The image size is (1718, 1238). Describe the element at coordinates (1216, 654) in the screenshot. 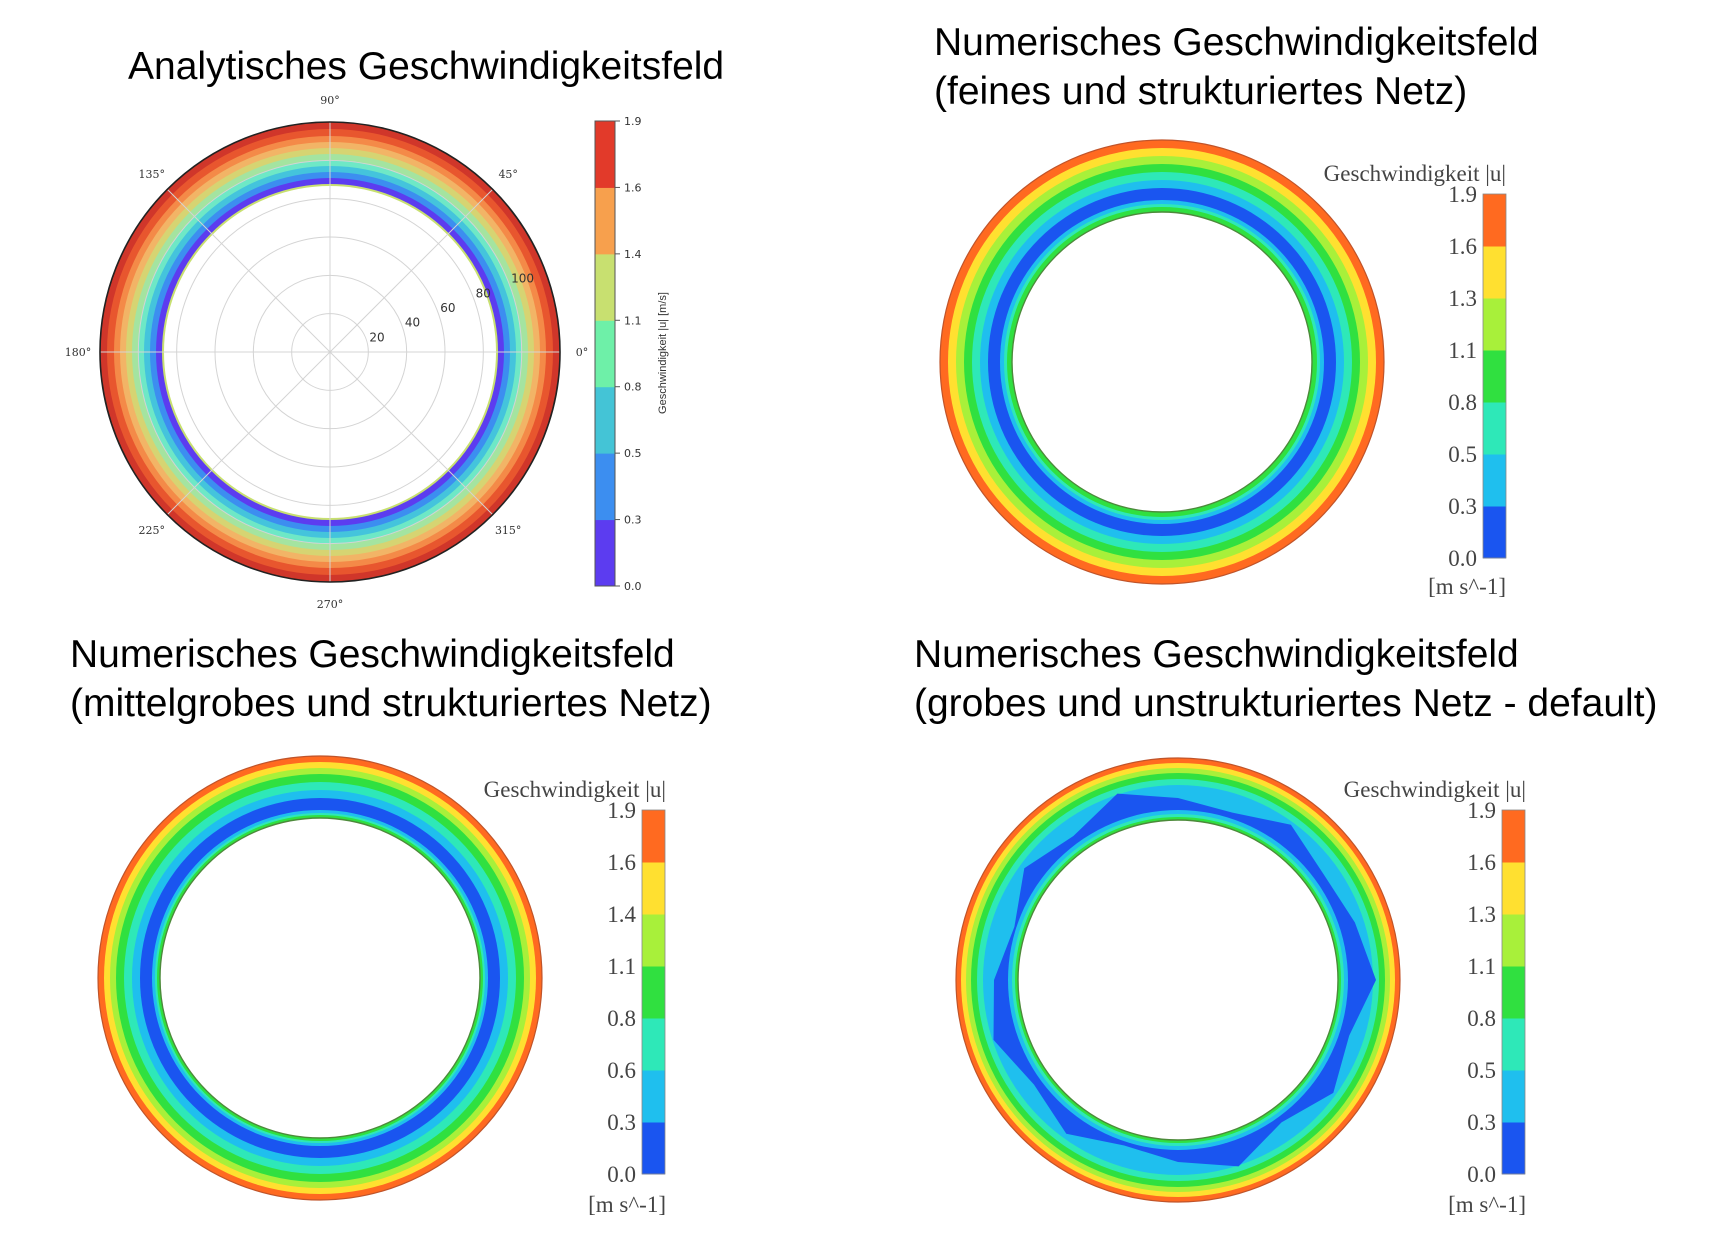

I see `title-coarse-line-1: Numerisches Geschwindigkeitsfeld` at that location.